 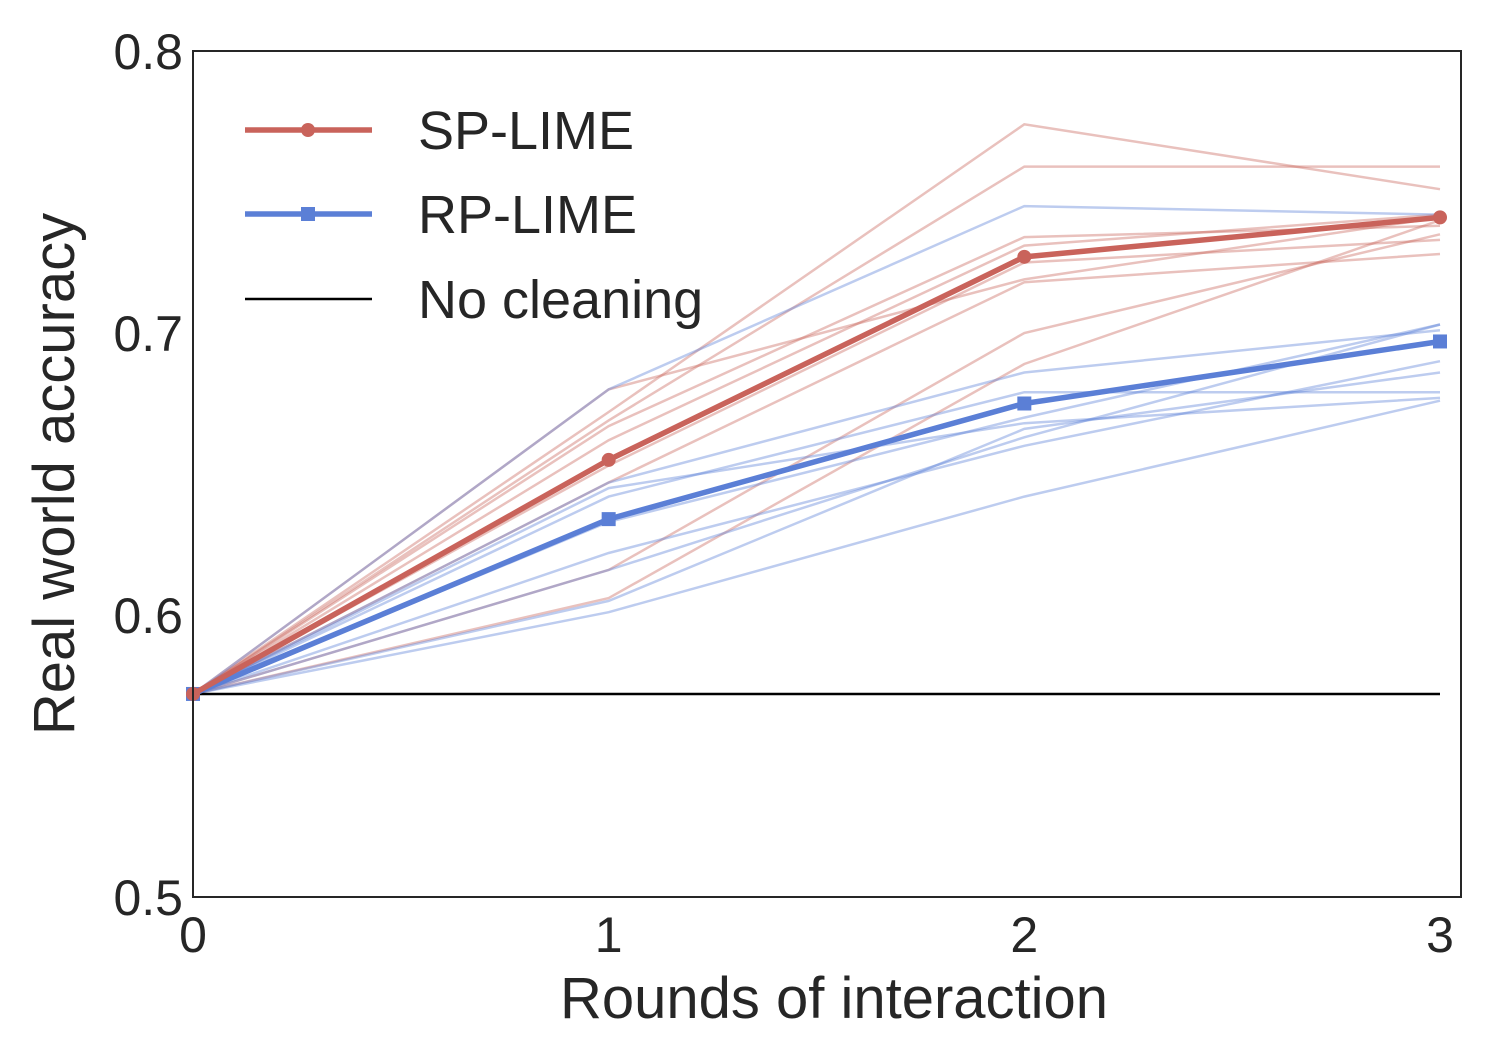 What do you see at coordinates (526, 131) in the screenshot?
I see `legend-label-sp-lime: SP-LIME` at bounding box center [526, 131].